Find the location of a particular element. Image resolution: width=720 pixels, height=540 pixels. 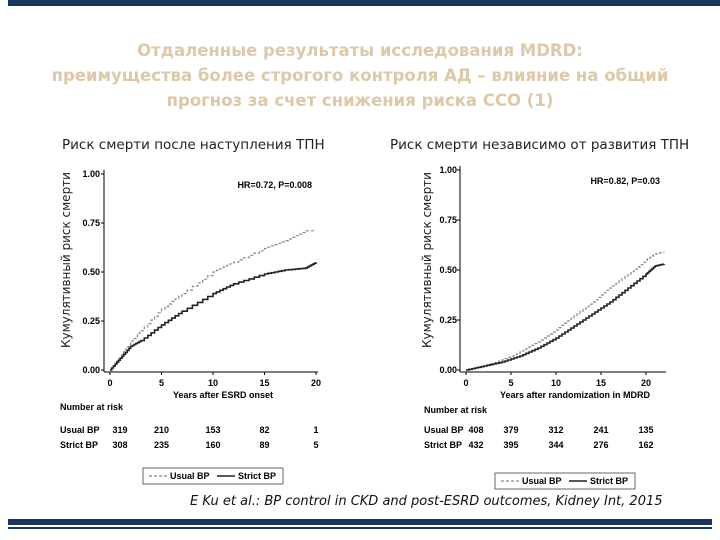

risk-value: 408 is located at coordinates (475, 430).